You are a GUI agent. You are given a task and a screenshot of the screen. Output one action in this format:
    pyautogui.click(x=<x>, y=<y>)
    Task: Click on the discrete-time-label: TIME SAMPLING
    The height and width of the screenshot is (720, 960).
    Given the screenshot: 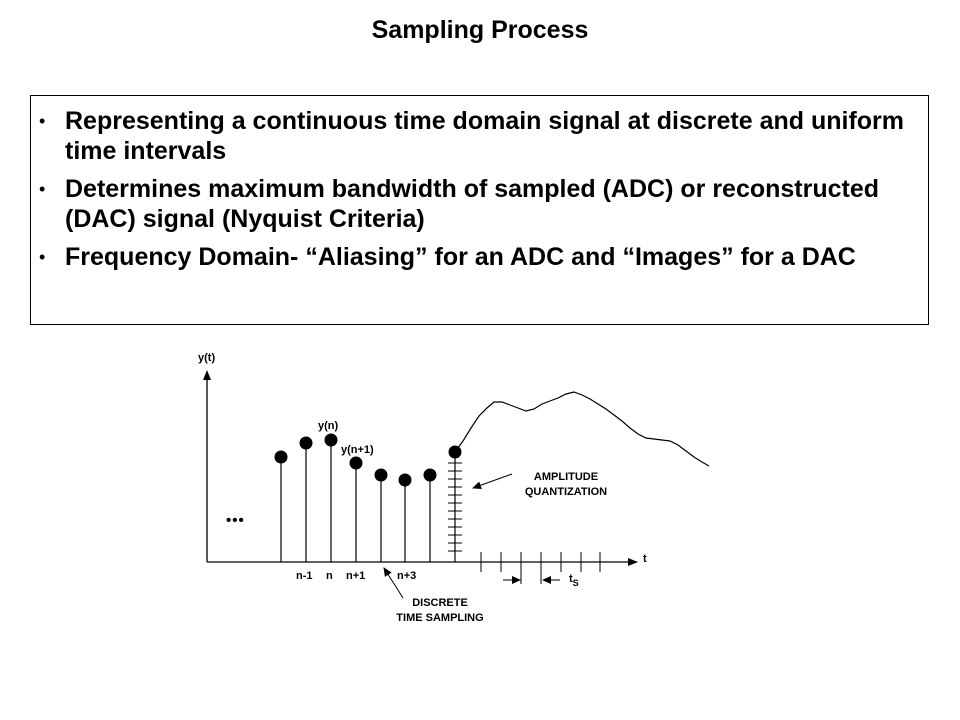 What is the action you would take?
    pyautogui.click(x=439, y=618)
    